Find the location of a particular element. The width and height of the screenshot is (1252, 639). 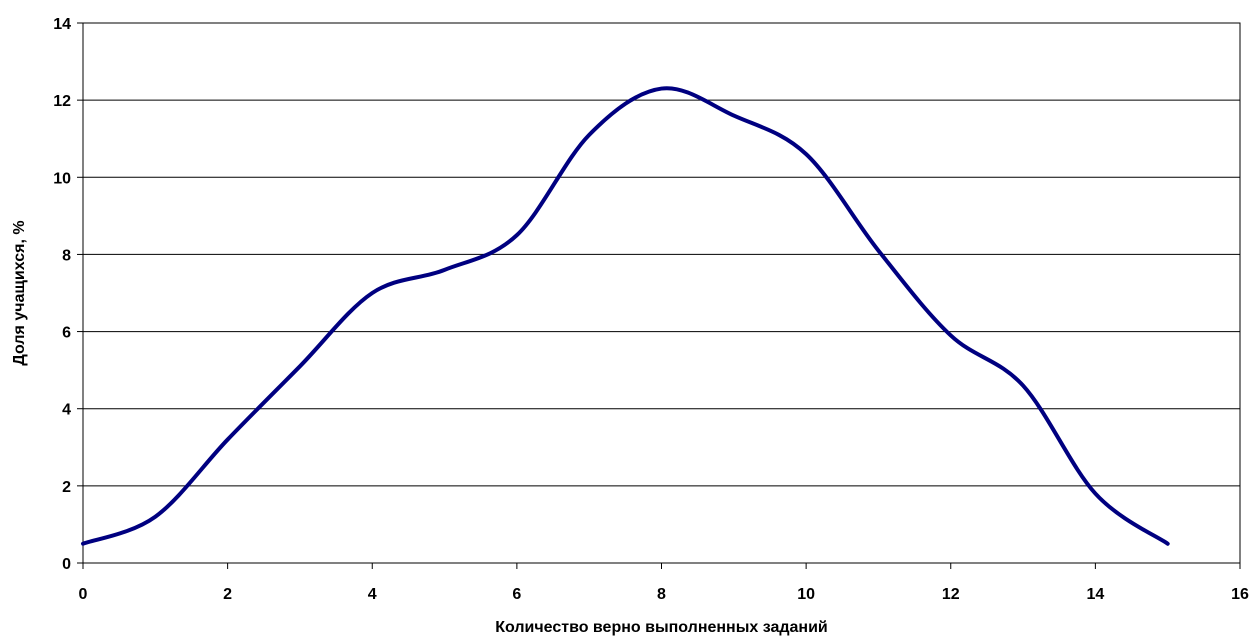

x-tick-label: 2 is located at coordinates (227, 594).